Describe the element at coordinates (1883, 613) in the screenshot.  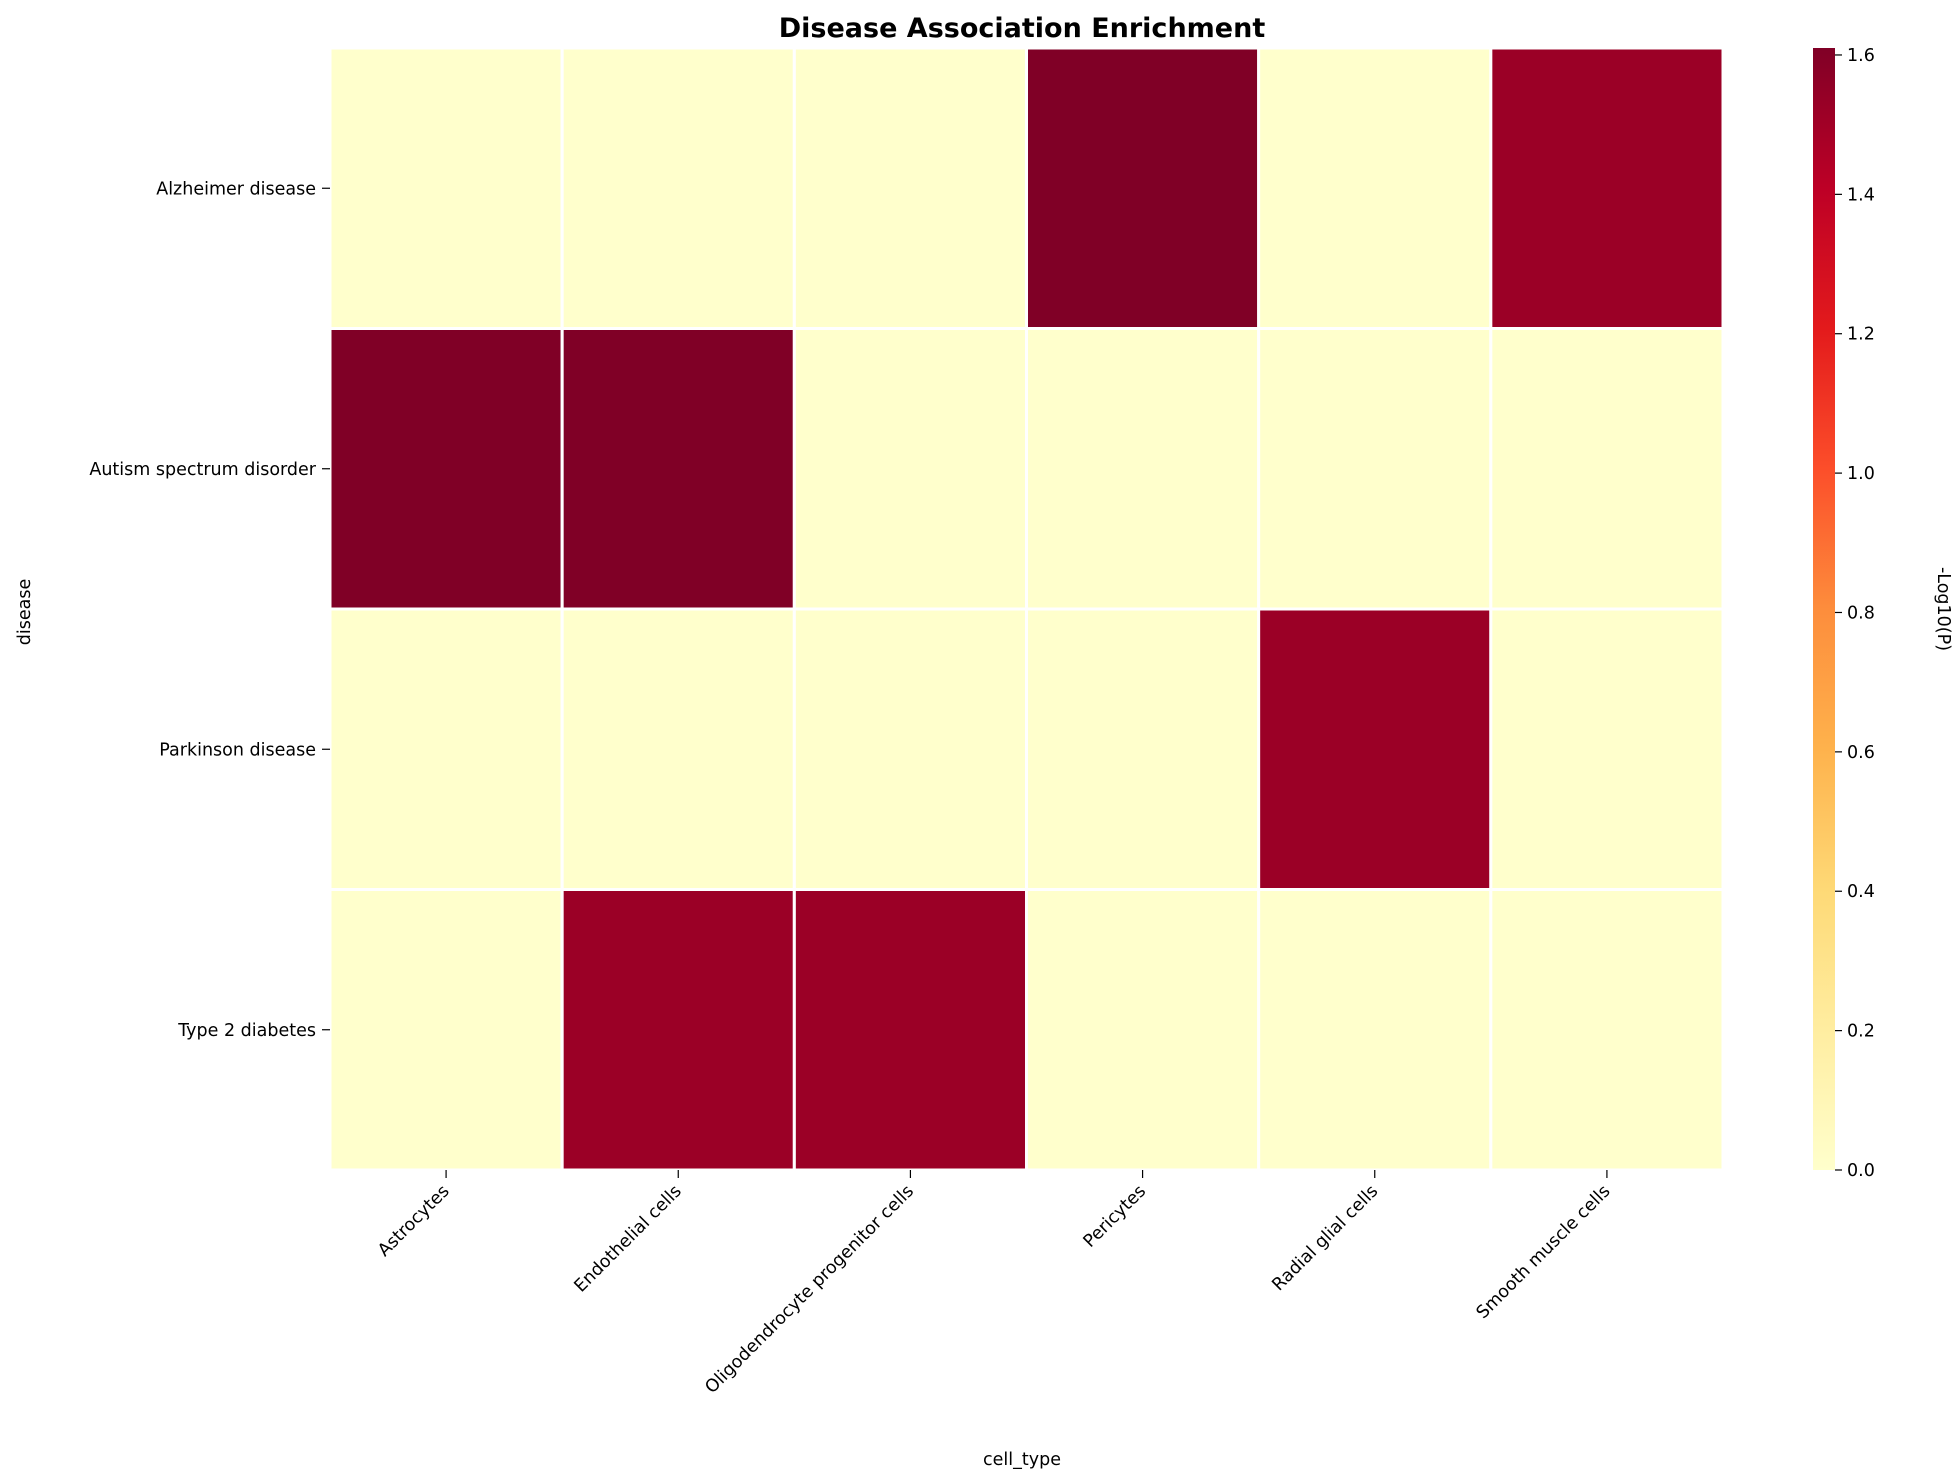
I see `colorbar: 0.0 0.2 0.4 0.6 0.8 1.0 1.2 1.4 1.6 -Log10(P)` at that location.